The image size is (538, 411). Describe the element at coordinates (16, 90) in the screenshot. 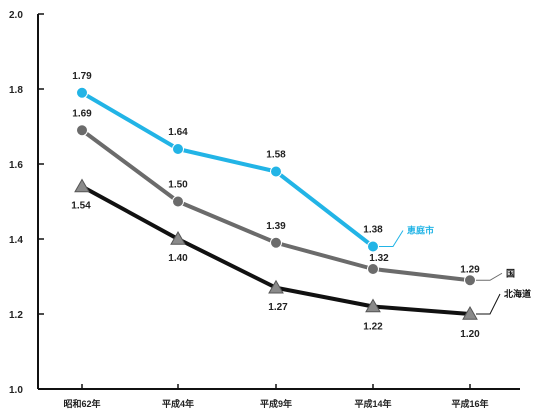

I see `y-tick-label: 1.8` at that location.